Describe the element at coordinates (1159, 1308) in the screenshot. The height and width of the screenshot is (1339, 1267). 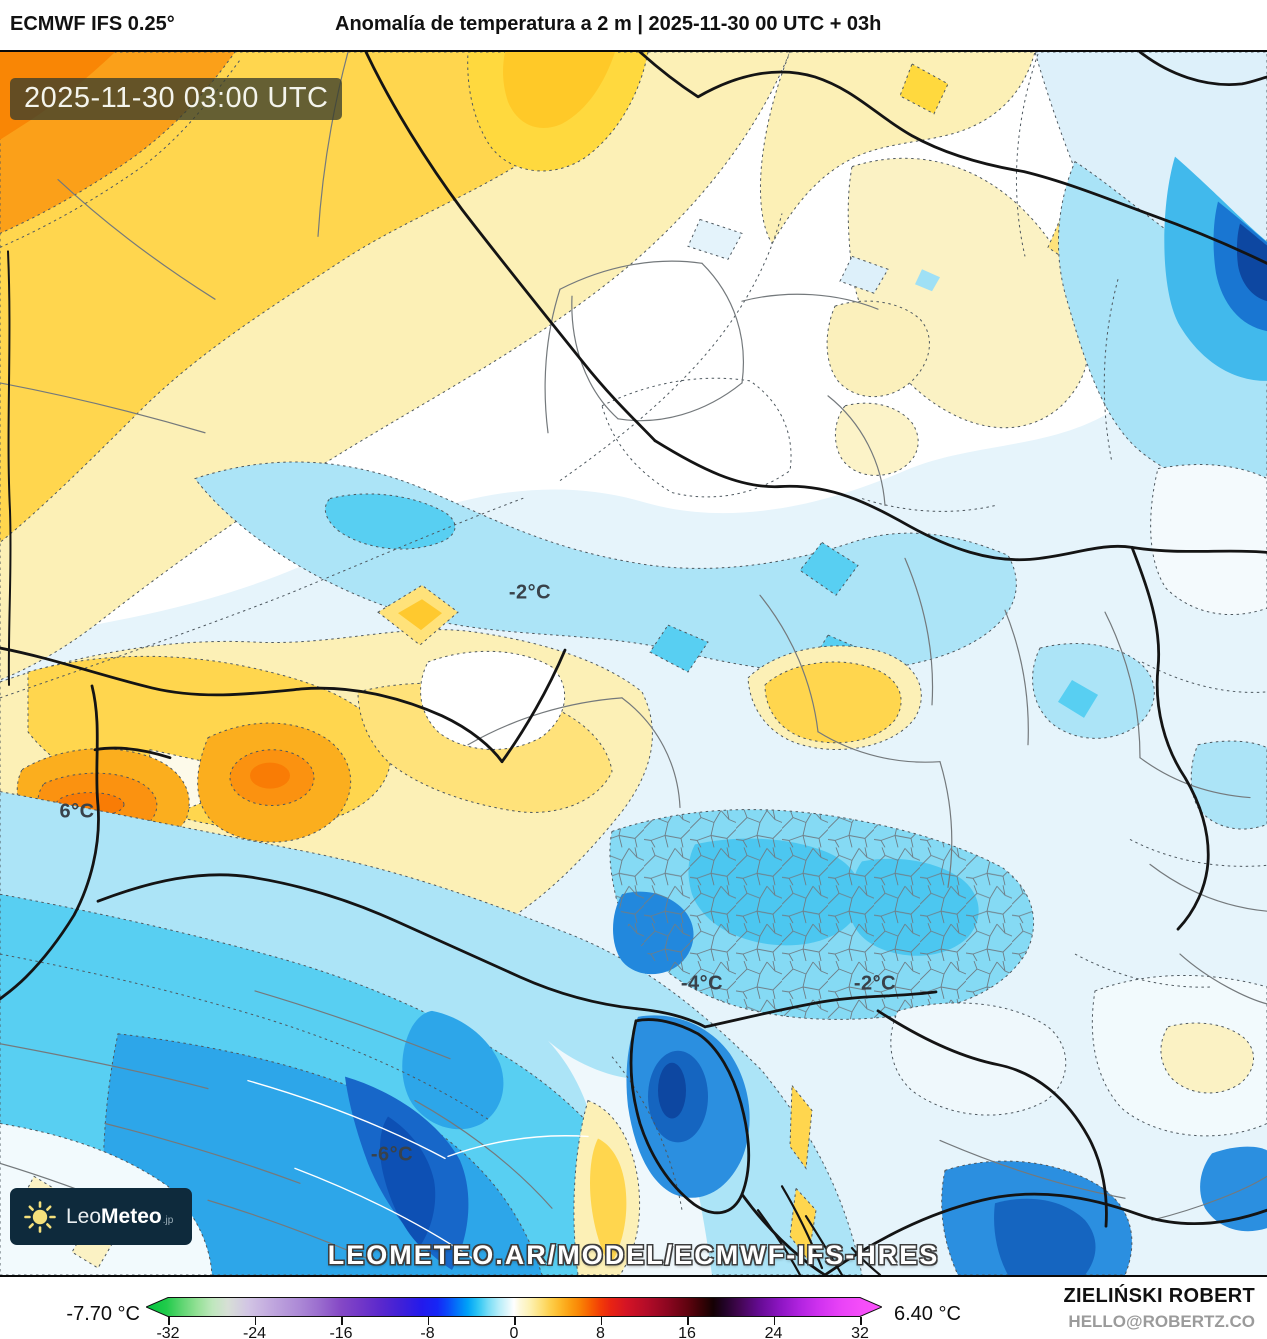
I see `credits: ZIELIŃSKI ROBERT HELLO@ROBERTZ.CO` at that location.